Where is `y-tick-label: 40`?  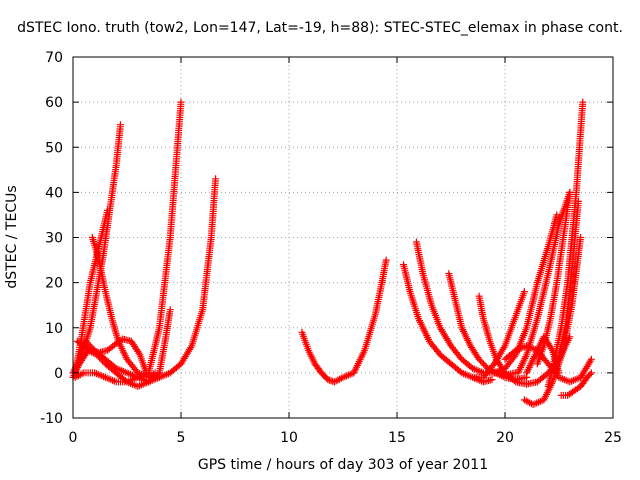 y-tick-label: 40 is located at coordinates (54, 193).